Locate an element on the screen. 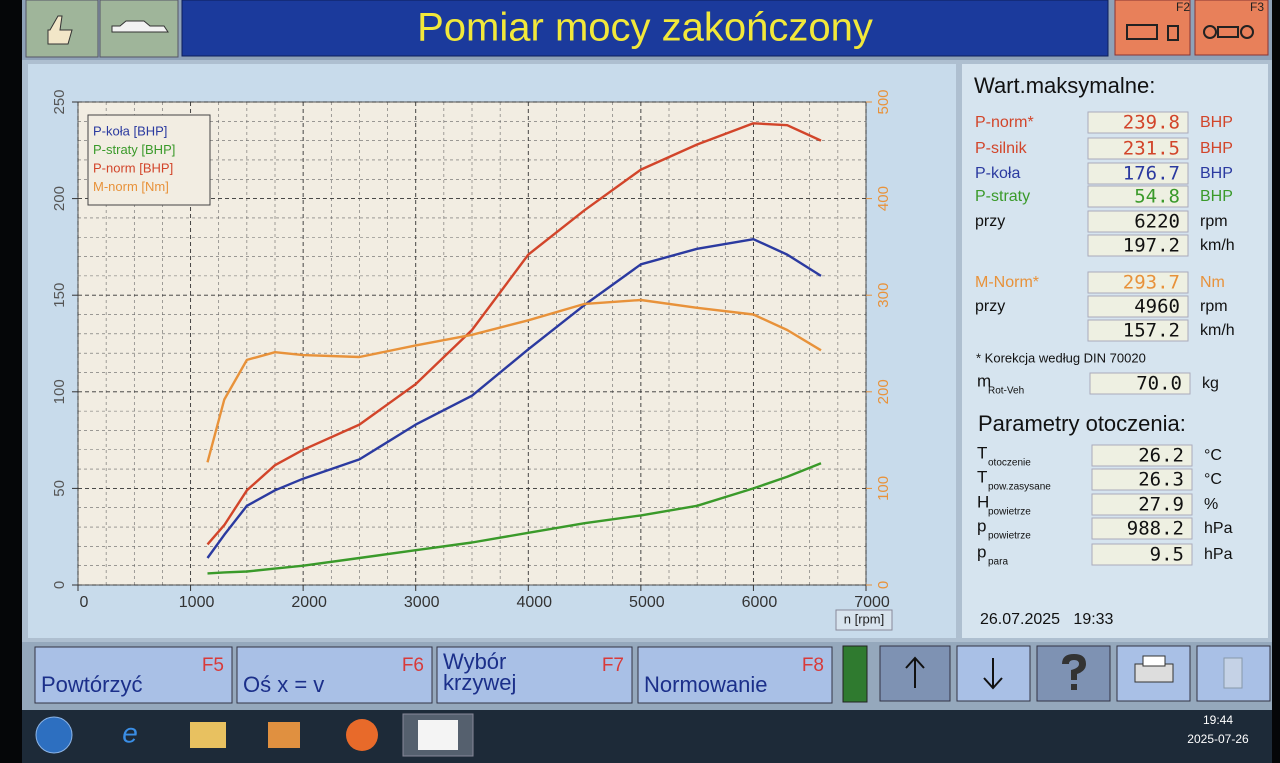 The width and height of the screenshot is (1280, 763). row-value: 176.7 is located at coordinates (1151, 174).